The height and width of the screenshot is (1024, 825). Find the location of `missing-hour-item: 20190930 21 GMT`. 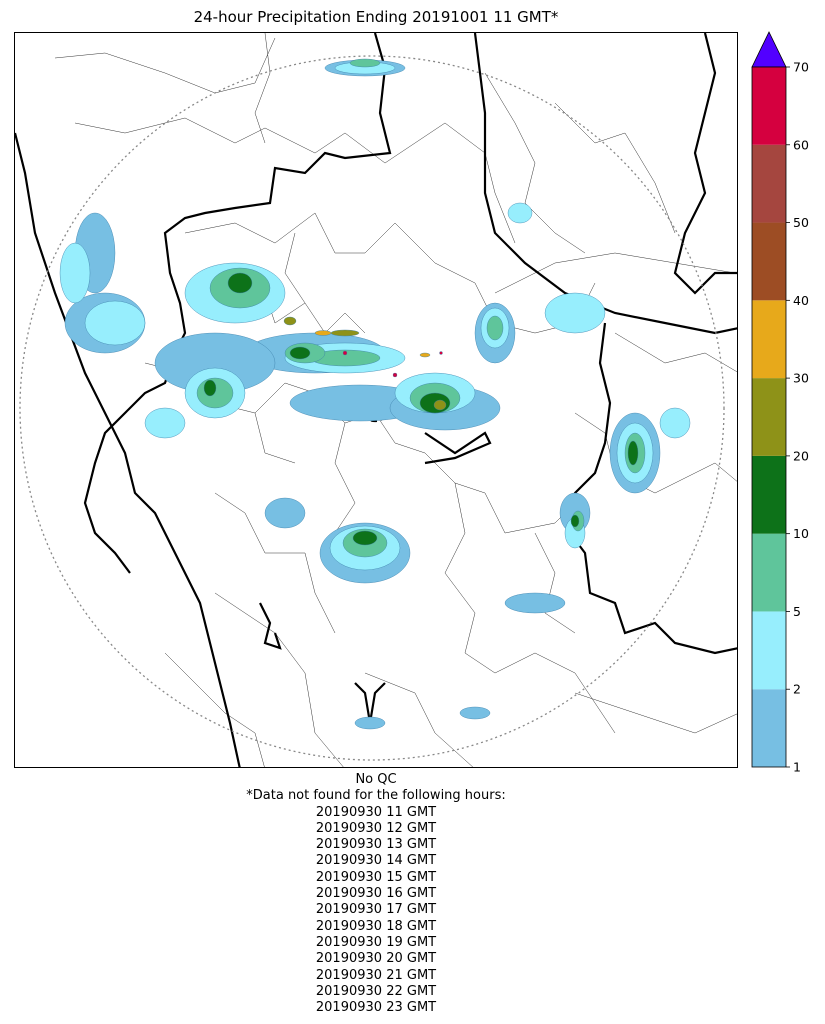

missing-hour-item: 20190930 21 GMT is located at coordinates (376, 975).